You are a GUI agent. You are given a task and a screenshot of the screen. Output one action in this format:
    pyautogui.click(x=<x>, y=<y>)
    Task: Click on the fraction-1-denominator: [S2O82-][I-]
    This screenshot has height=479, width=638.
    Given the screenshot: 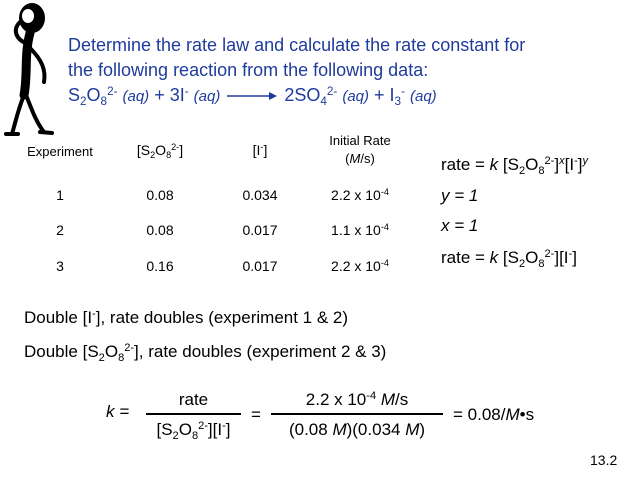 What is the action you would take?
    pyautogui.click(x=193, y=430)
    